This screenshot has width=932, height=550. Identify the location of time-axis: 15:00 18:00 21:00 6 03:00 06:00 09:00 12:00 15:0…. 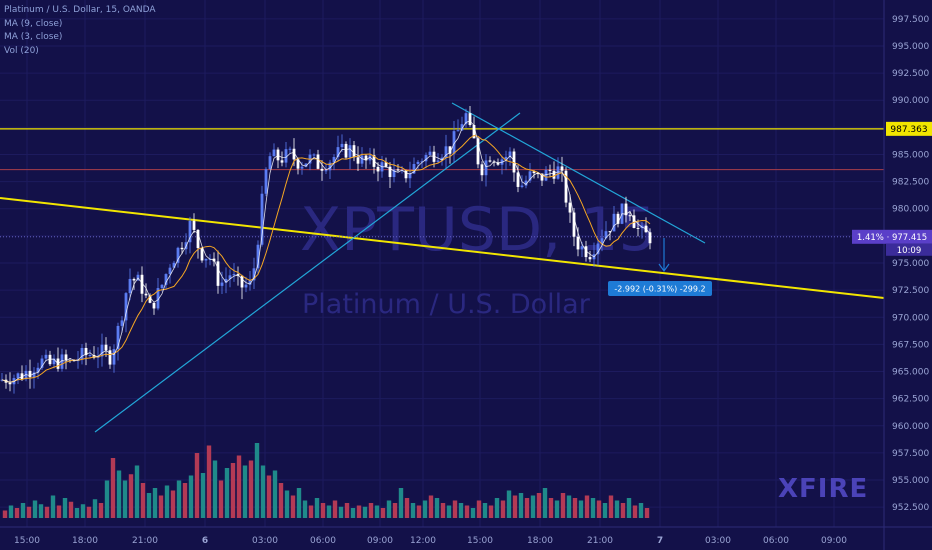
(466, 536).